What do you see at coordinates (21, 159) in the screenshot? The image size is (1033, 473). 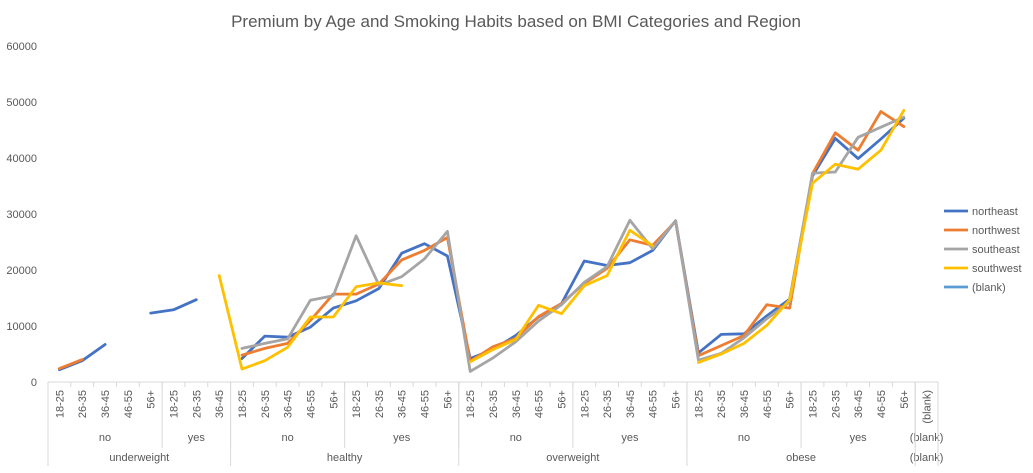 I see `y-tick-label: 40000` at bounding box center [21, 159].